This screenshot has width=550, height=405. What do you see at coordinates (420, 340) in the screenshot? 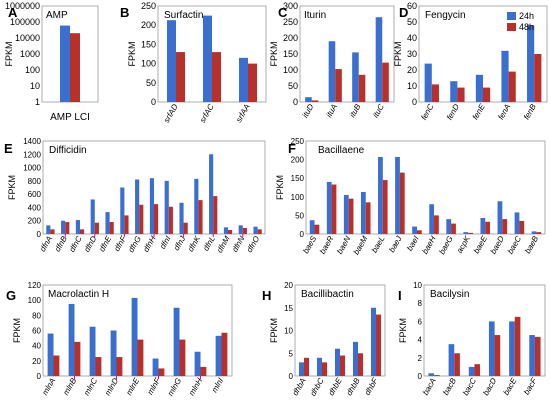
I see `y-tick-label: 4` at bounding box center [420, 340].